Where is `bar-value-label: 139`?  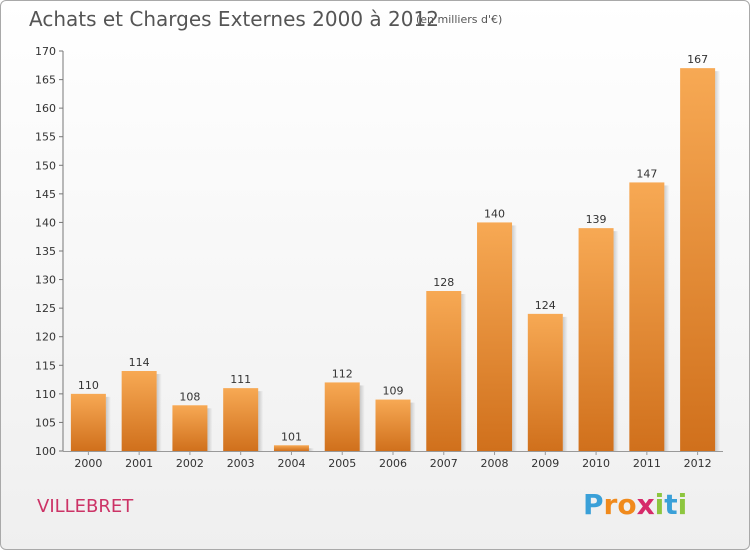 bar-value-label: 139 is located at coordinates (596, 219).